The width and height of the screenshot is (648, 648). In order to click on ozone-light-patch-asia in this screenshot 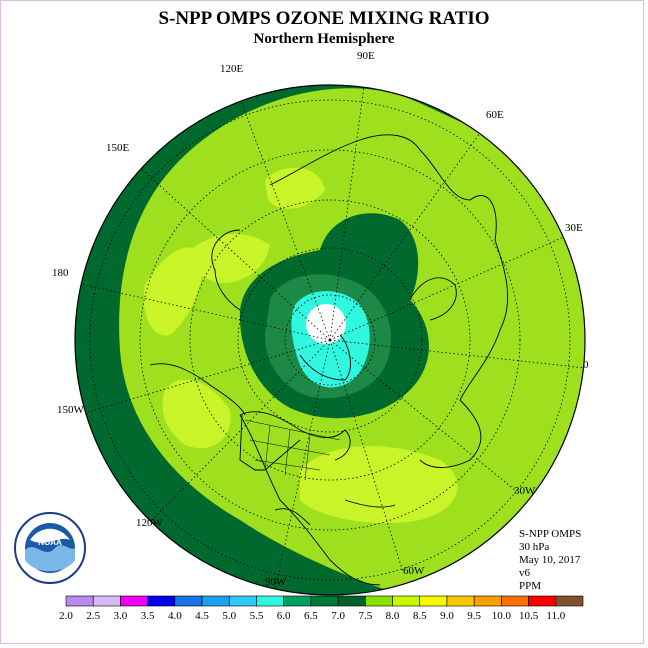, I will do `click(229, 258)`.